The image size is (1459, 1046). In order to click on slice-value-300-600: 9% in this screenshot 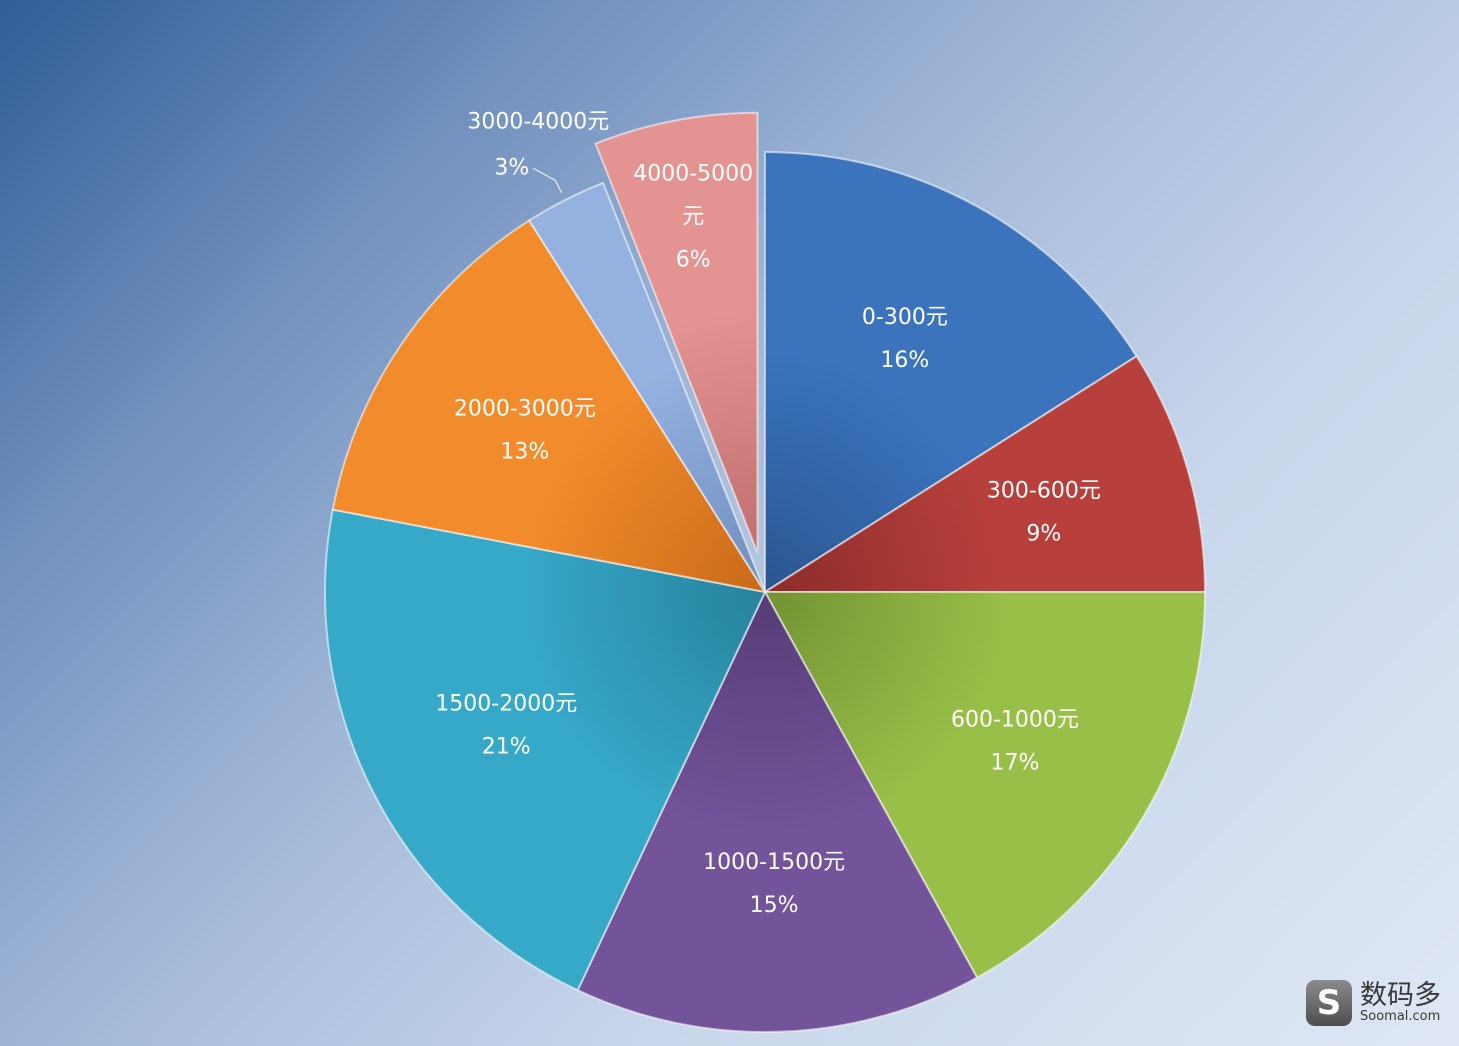, I will do `click(1043, 533)`.